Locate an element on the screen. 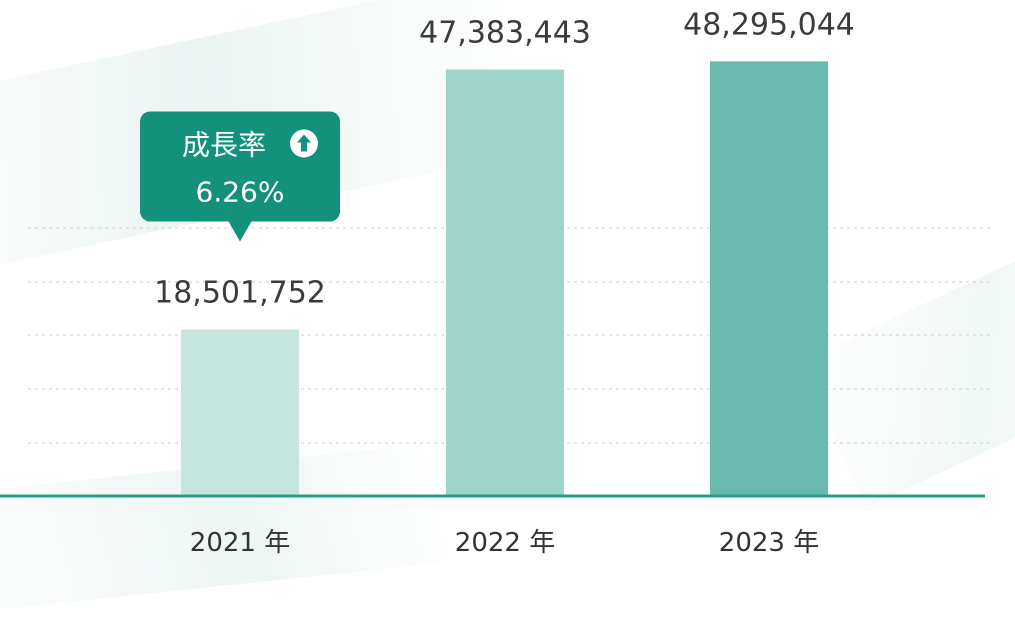 This screenshot has height=617, width=1015. data-label: 18,501,752 is located at coordinates (240, 292).